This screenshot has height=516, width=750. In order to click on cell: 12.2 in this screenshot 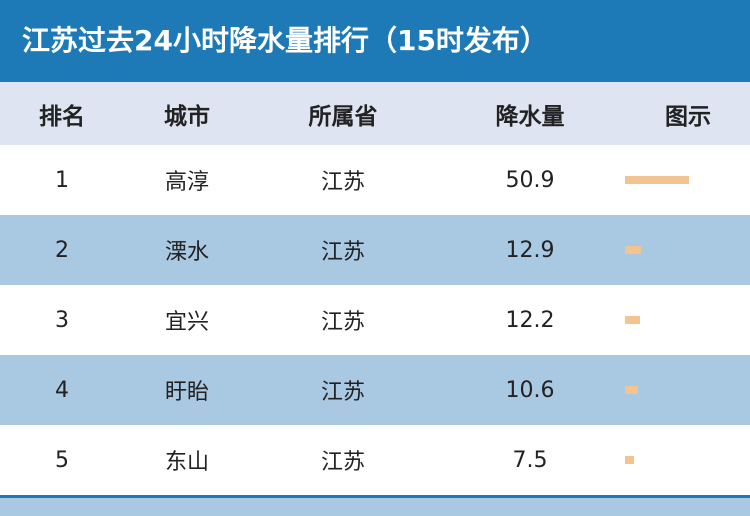, I will do `click(530, 320)`.